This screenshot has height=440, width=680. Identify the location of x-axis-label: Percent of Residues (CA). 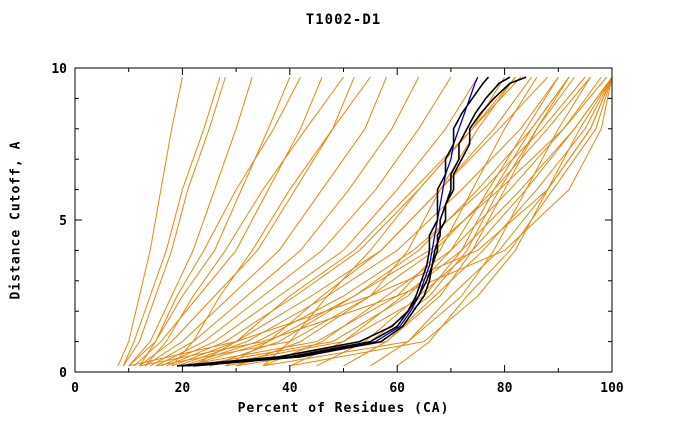
(343, 408).